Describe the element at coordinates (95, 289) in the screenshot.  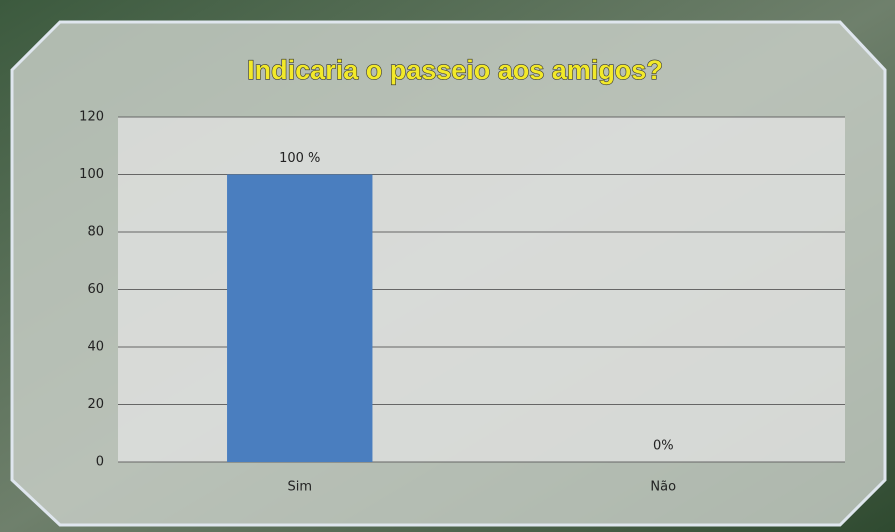
I see `y-tick-label: 60` at that location.